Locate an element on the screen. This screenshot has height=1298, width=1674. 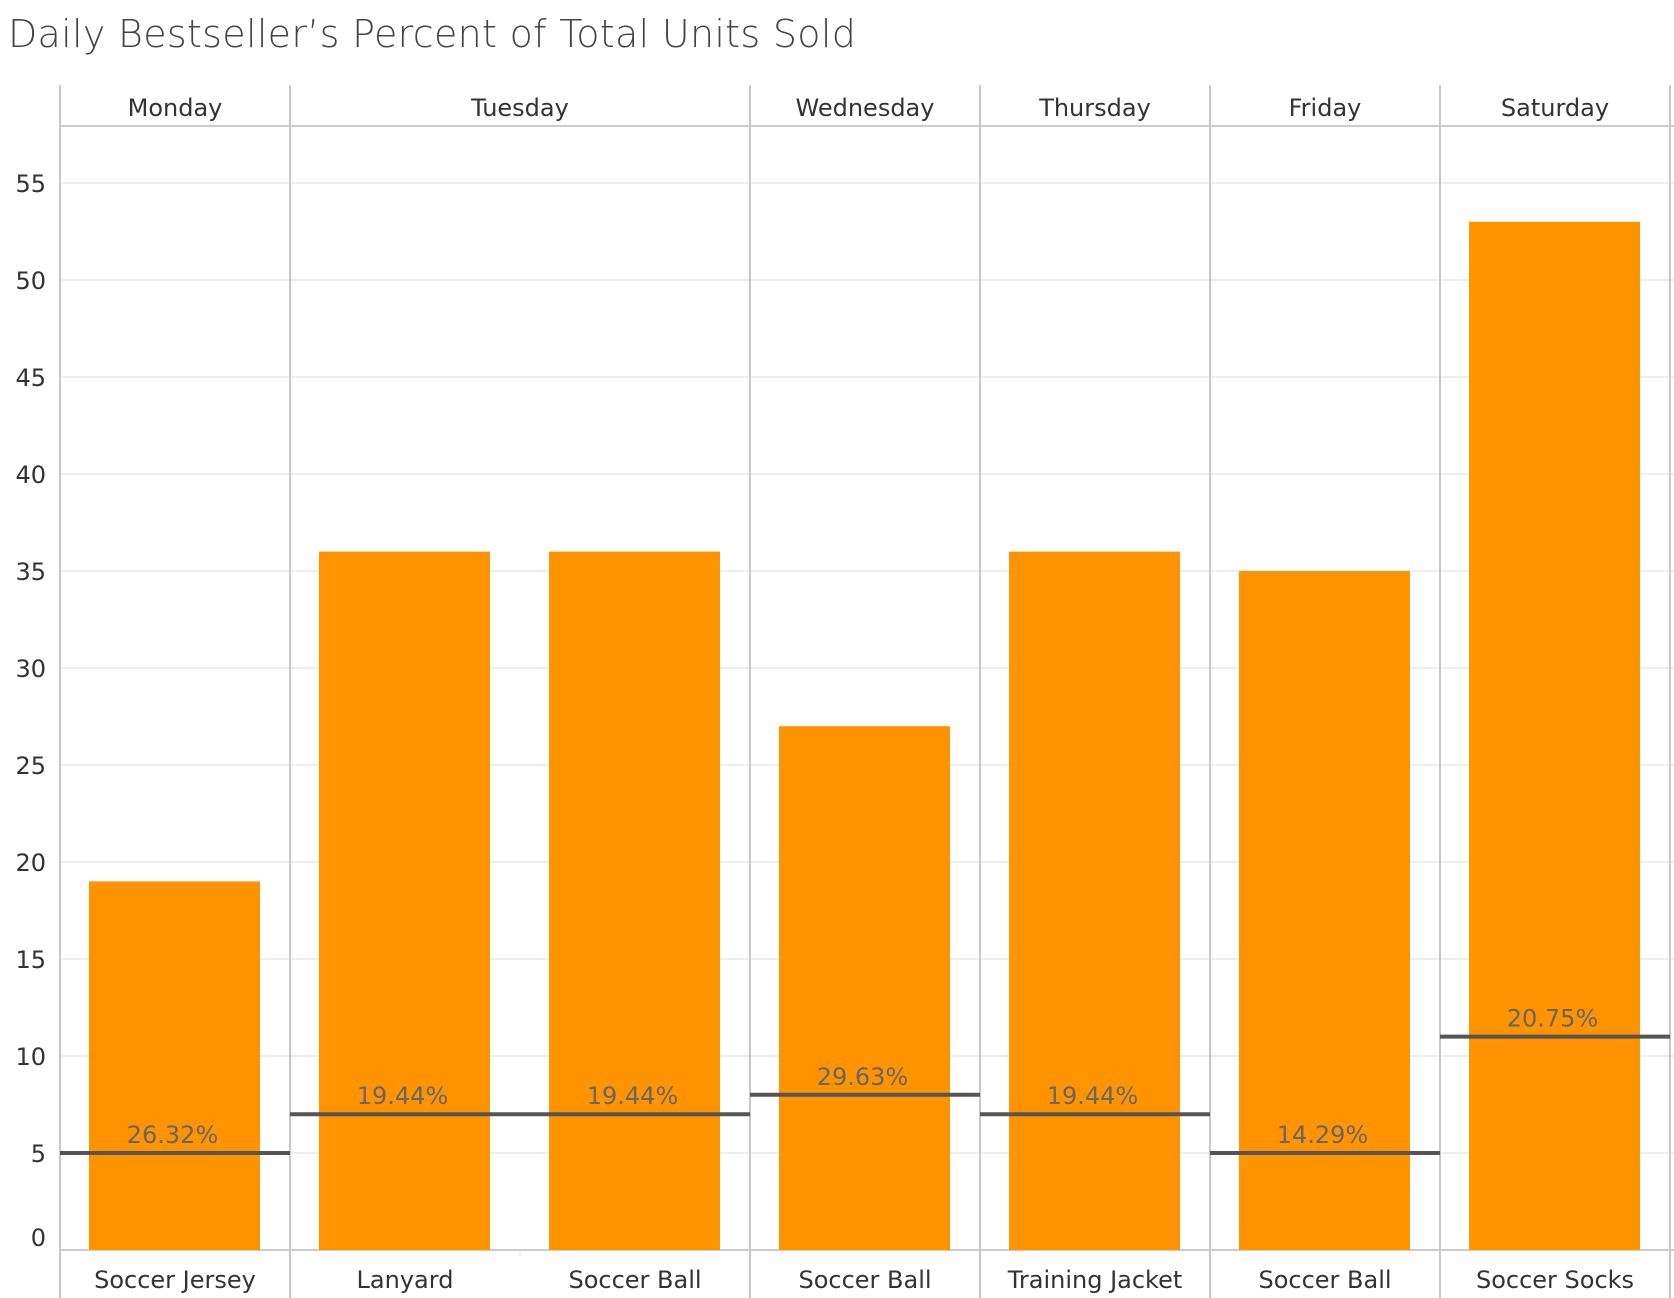
group-header-label: Thursday is located at coordinates (1094, 108).